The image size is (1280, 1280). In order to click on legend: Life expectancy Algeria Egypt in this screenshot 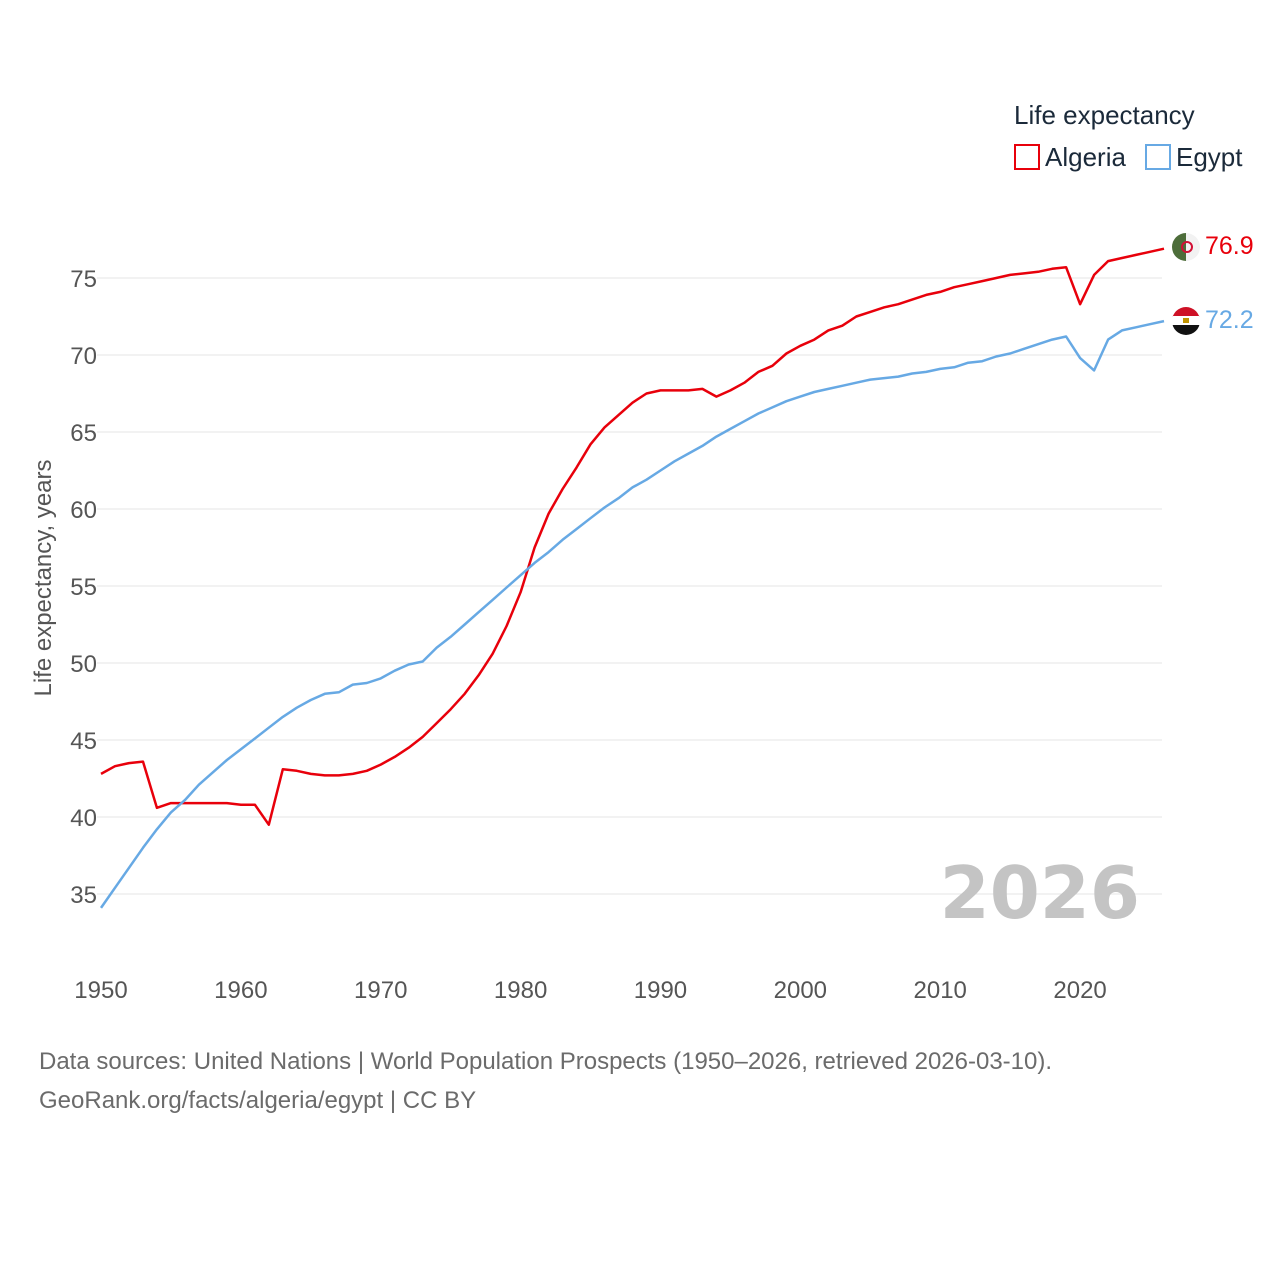, I will do `click(1128, 136)`.